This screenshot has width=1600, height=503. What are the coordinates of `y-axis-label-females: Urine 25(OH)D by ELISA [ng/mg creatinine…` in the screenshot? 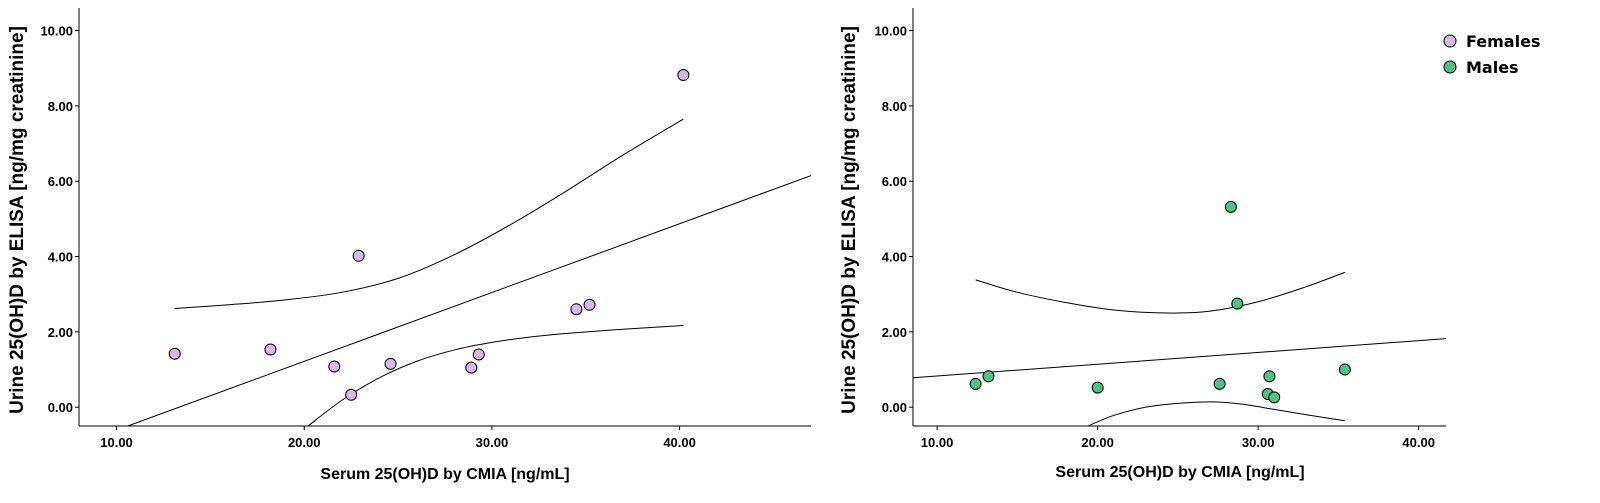 It's located at (17, 220).